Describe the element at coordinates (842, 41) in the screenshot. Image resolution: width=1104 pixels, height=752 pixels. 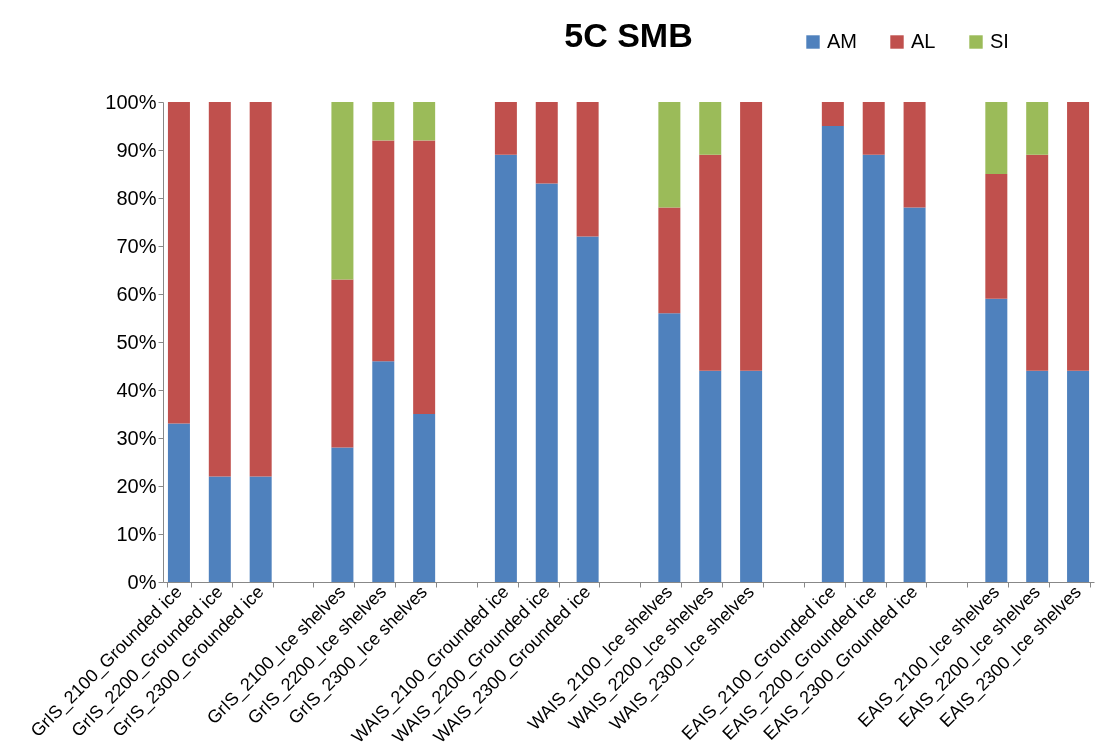
I see `legend-label: AM` at that location.